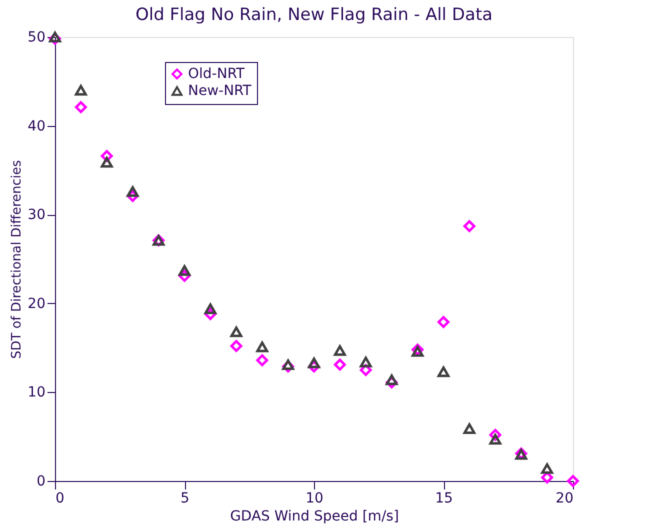  What do you see at coordinates (60, 498) in the screenshot?
I see `x-tick-label: 0` at bounding box center [60, 498].